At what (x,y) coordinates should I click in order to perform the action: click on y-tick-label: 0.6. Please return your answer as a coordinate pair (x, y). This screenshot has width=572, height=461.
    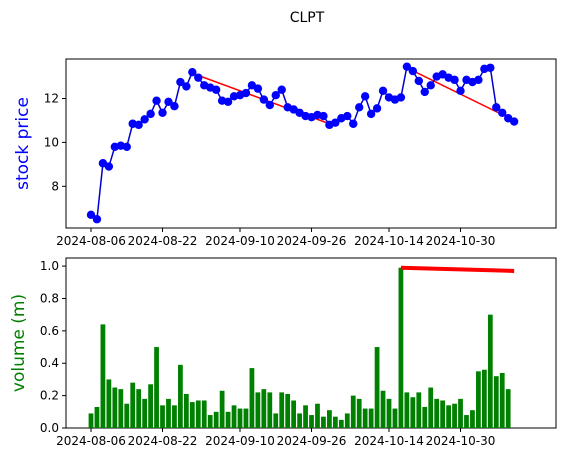
    Looking at the image, I should click on (49, 331).